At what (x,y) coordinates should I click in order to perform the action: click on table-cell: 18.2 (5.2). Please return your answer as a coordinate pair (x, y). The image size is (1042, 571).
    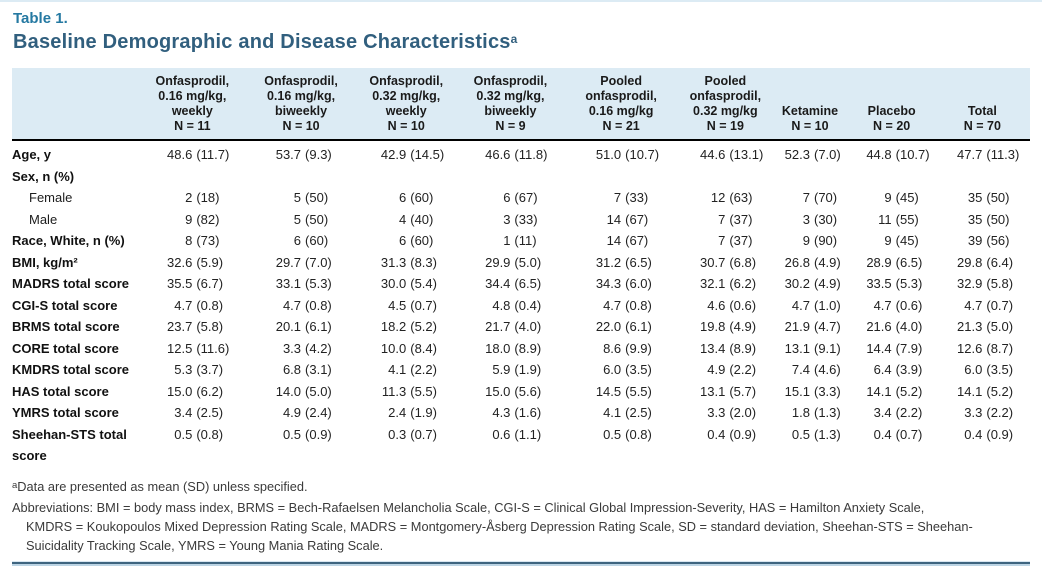
    Looking at the image, I should click on (406, 327).